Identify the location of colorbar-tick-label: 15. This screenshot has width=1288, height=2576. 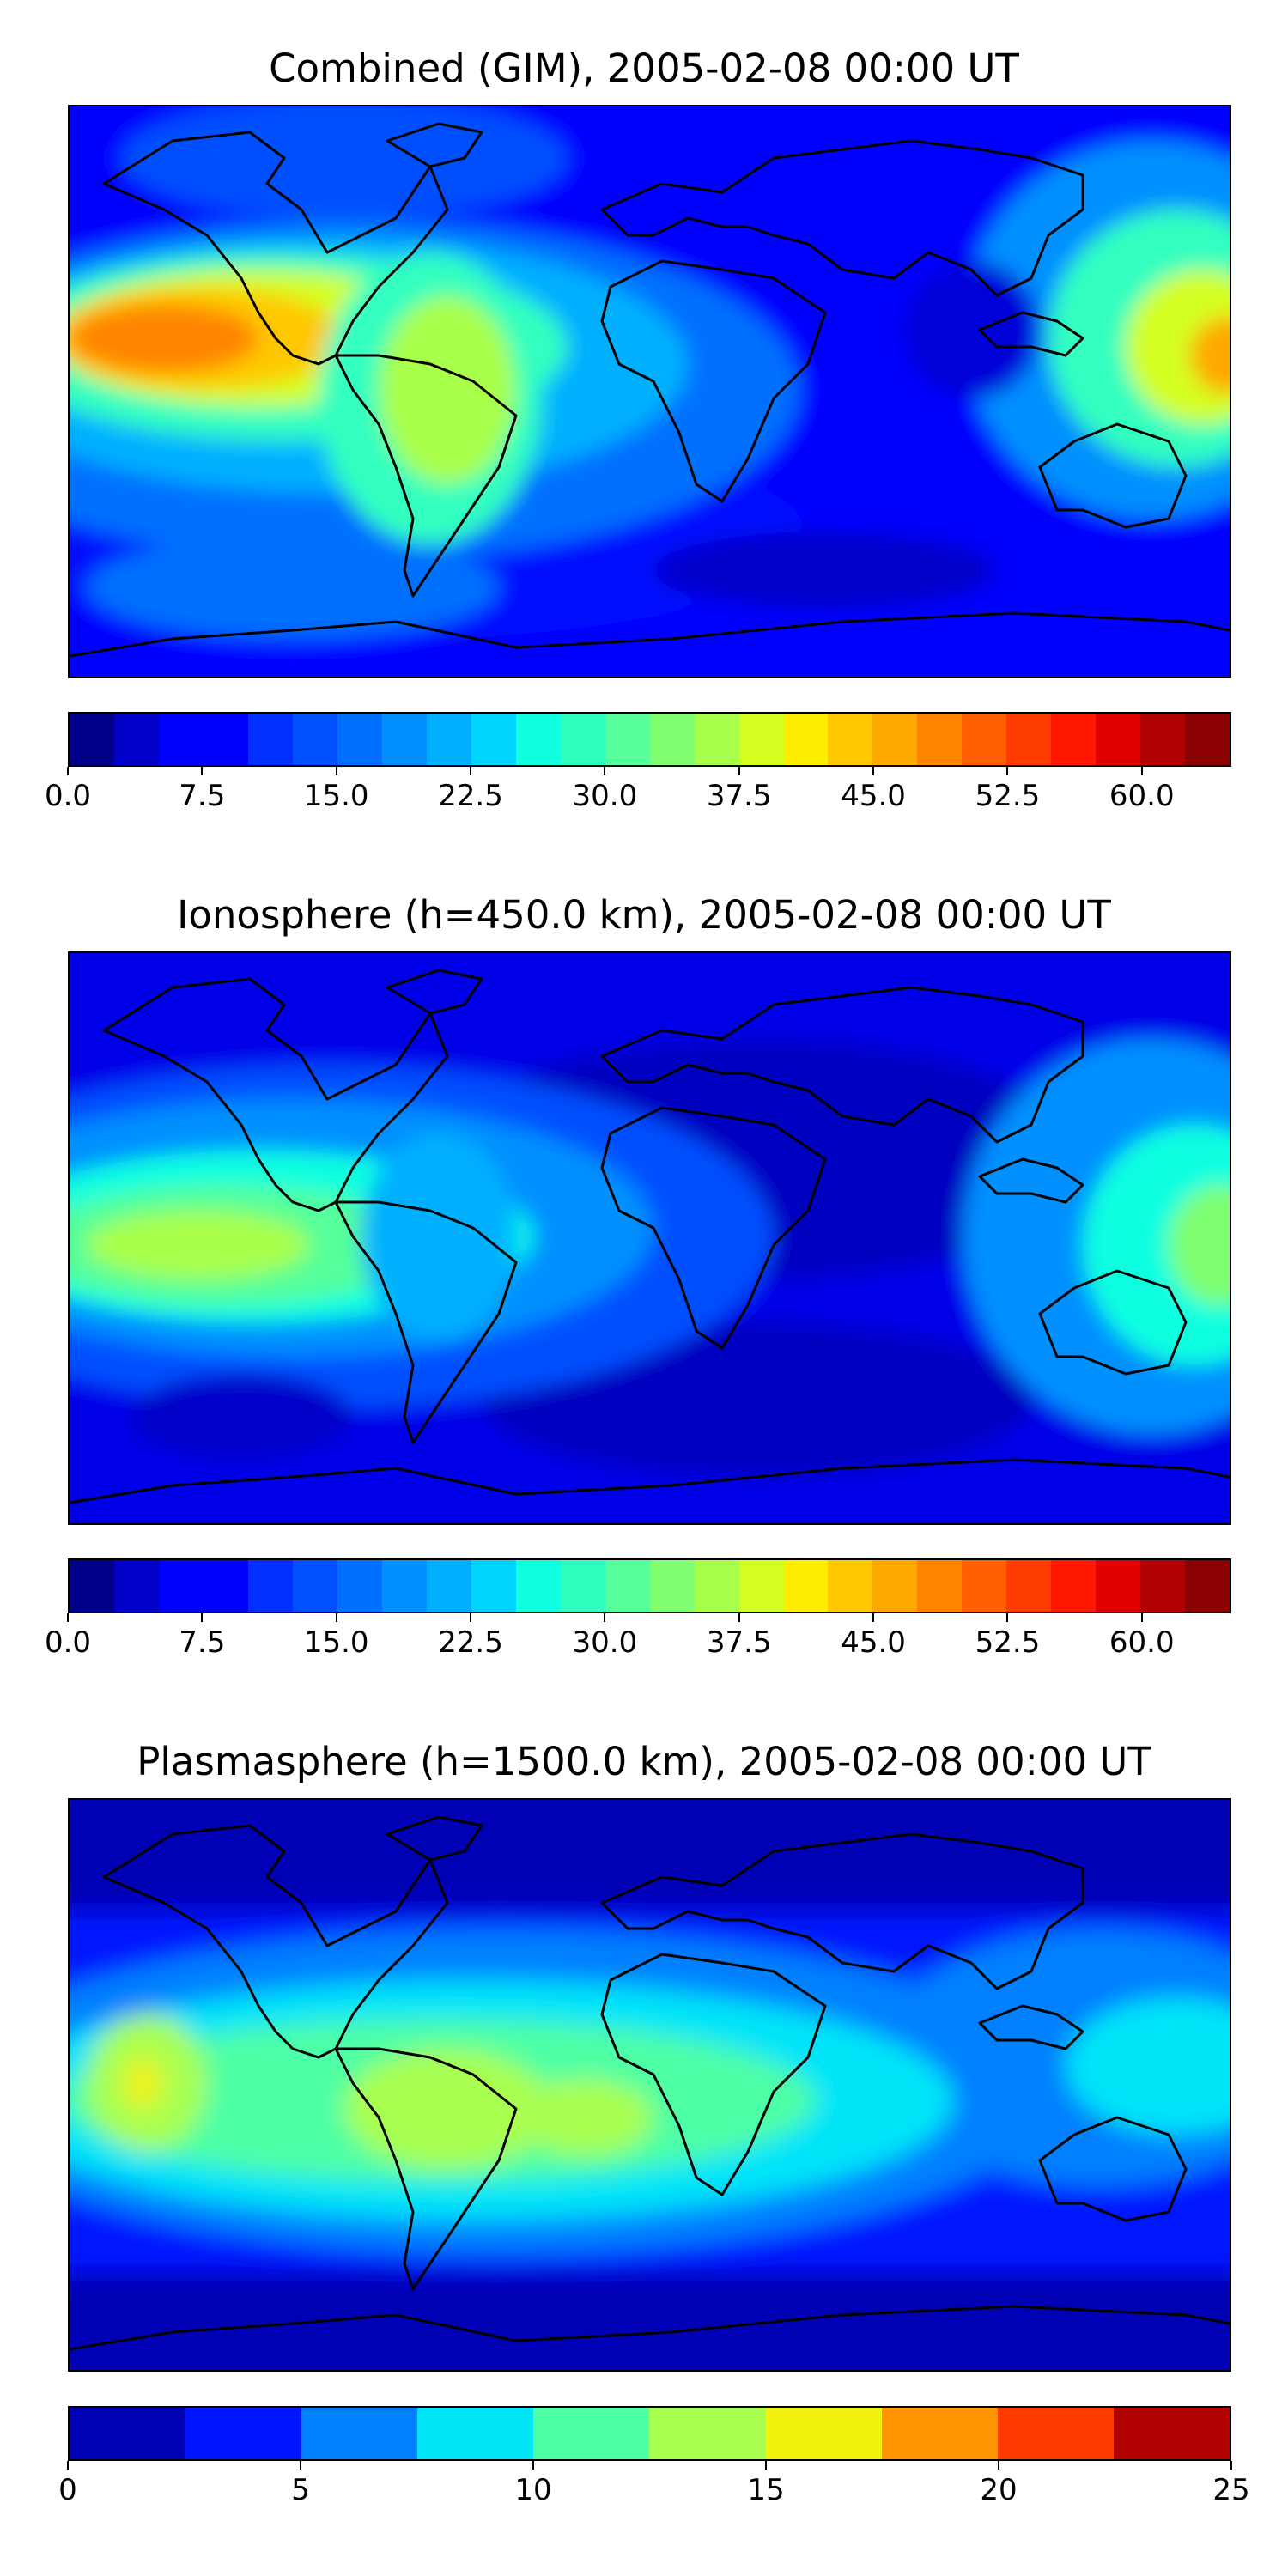
(766, 2490).